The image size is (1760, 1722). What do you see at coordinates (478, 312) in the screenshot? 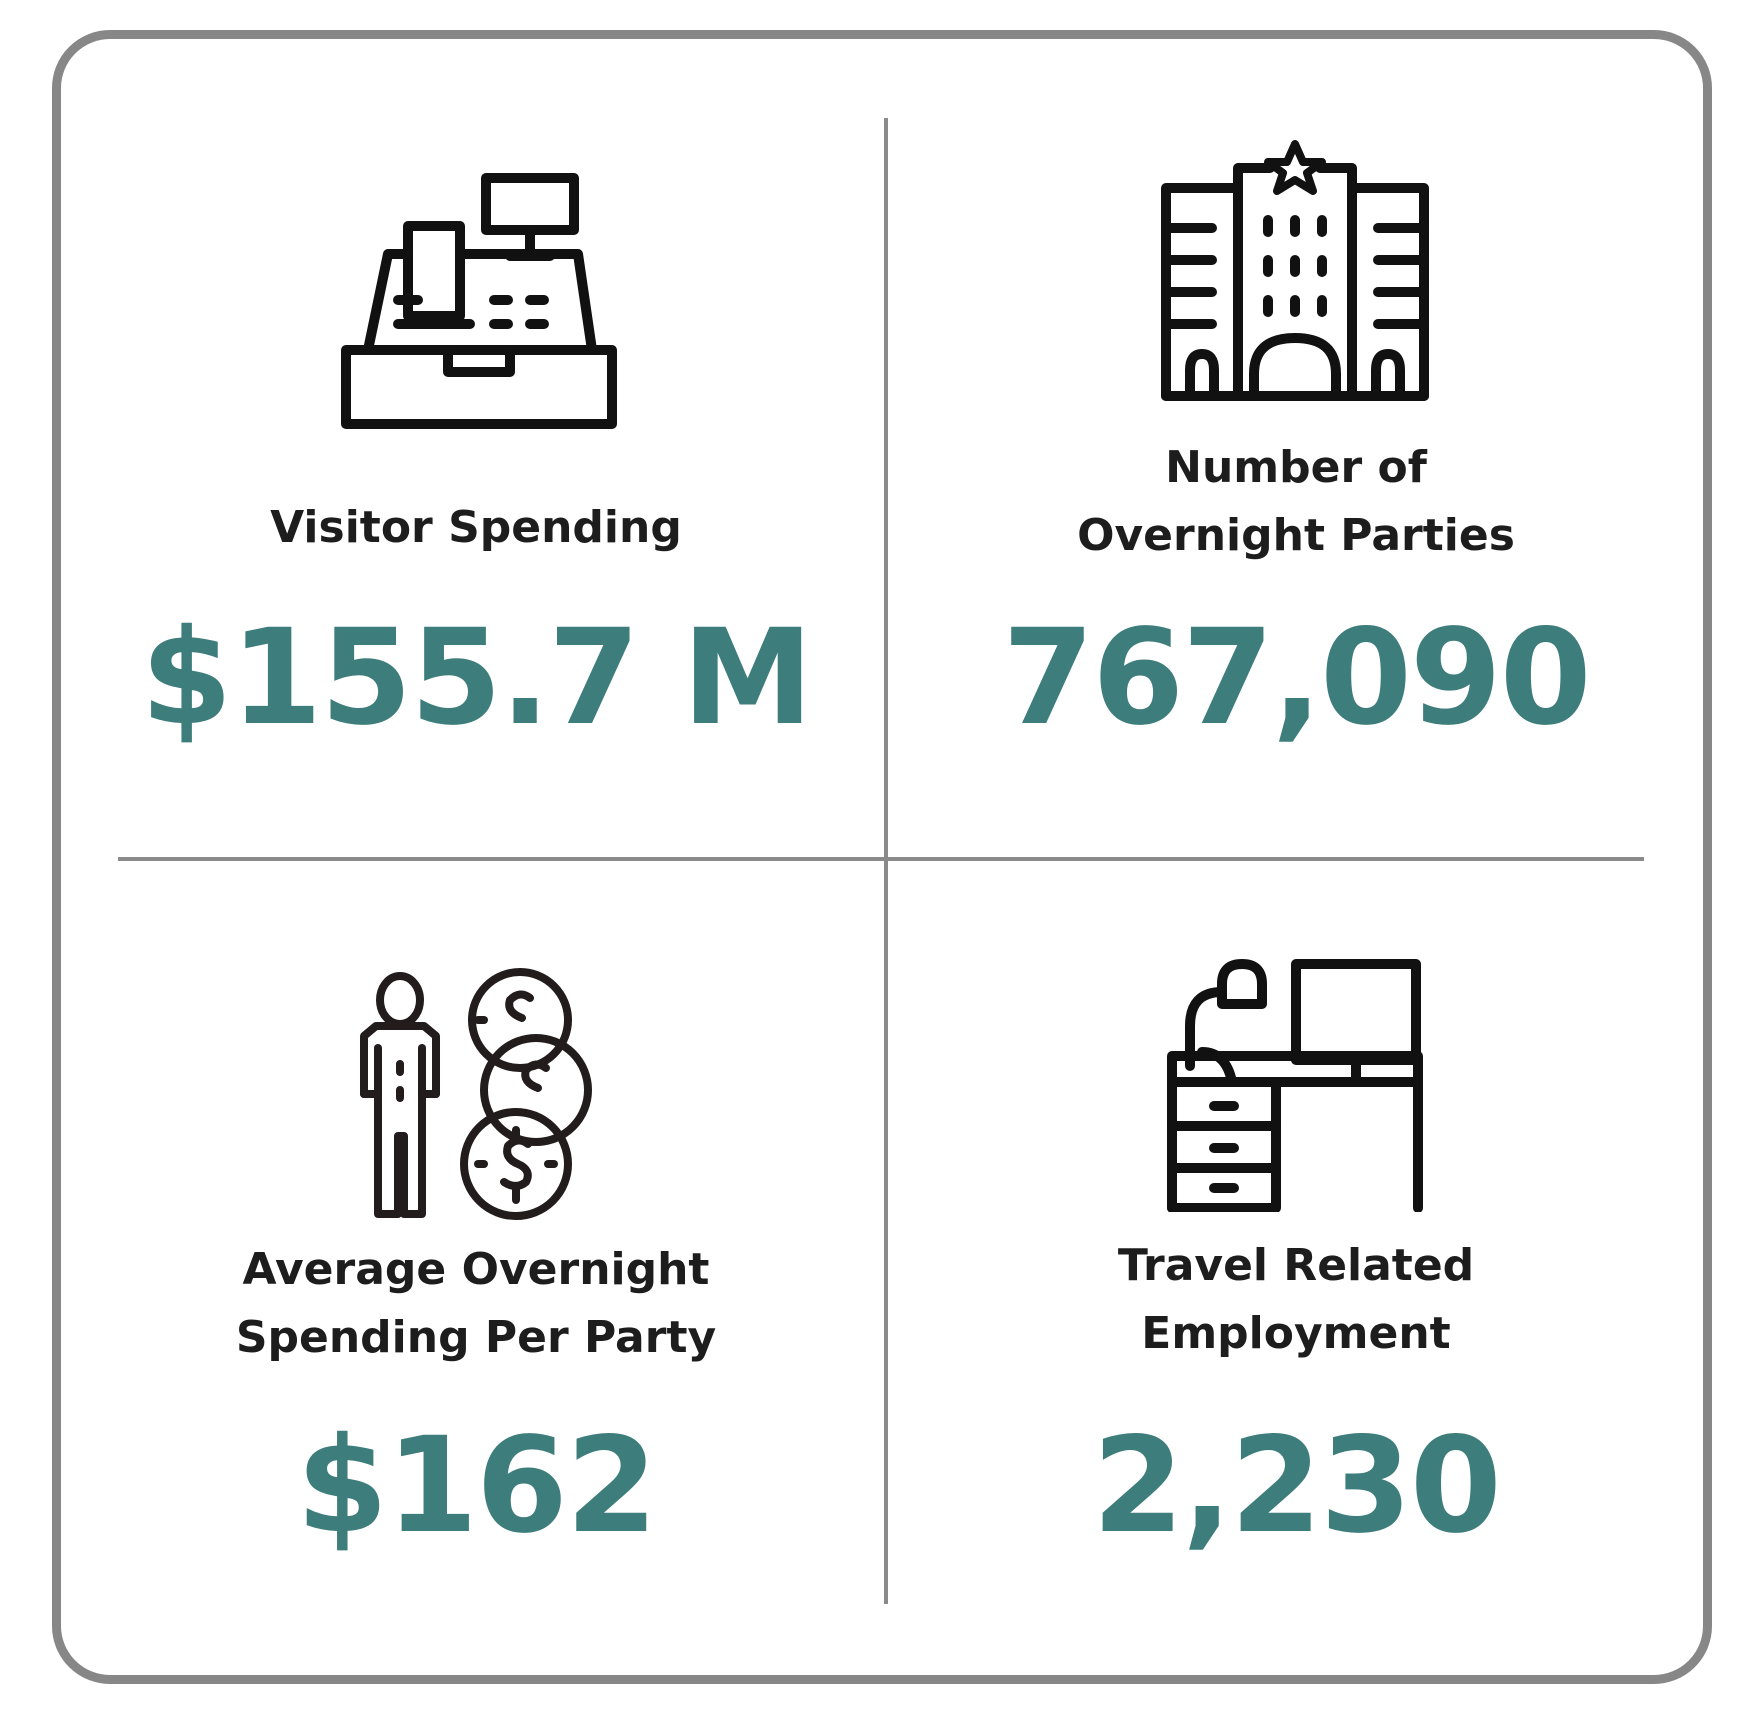
I see `cash-register-icon` at bounding box center [478, 312].